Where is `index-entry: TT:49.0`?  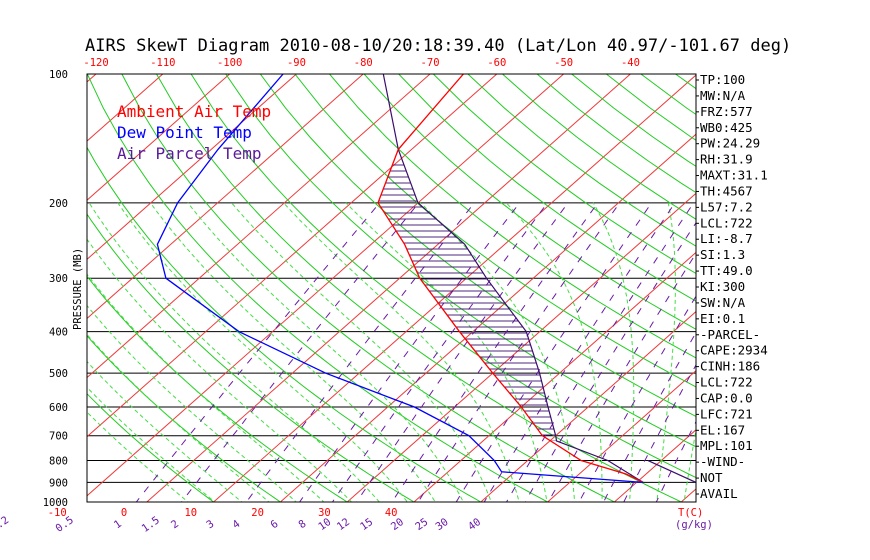
index-entry: TT:49.0 is located at coordinates (726, 270).